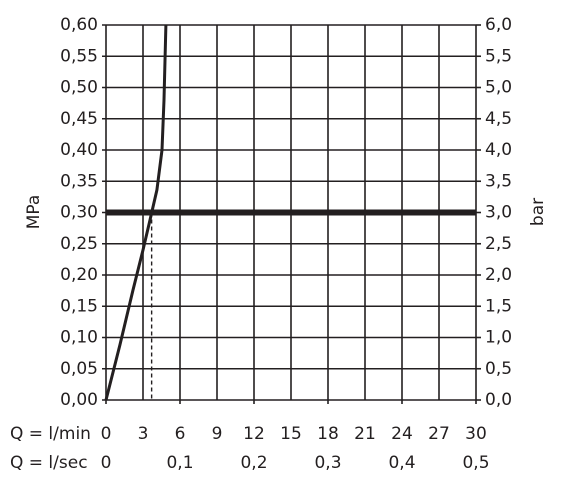 The image size is (569, 495). What do you see at coordinates (439, 434) in the screenshot?
I see `x-tick-label: 27` at bounding box center [439, 434].